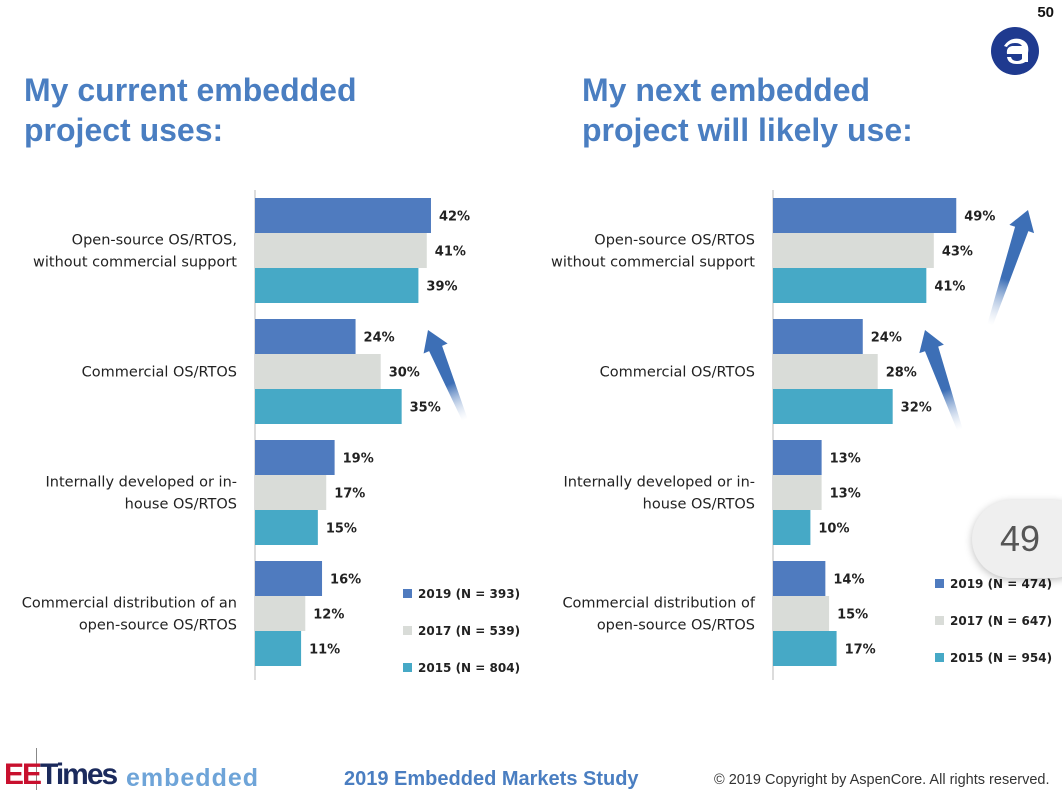 Image resolution: width=1062 pixels, height=805 pixels. Describe the element at coordinates (36, 769) in the screenshot. I see `footer-divider` at that location.